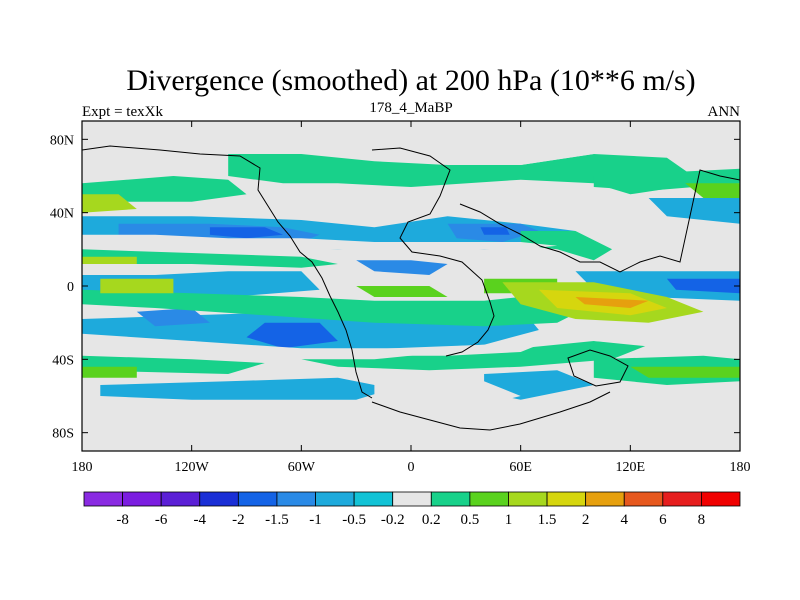 This screenshot has width=800, height=600. Describe the element at coordinates (547, 520) in the screenshot. I see `colorbar-label: 1.5` at that location.